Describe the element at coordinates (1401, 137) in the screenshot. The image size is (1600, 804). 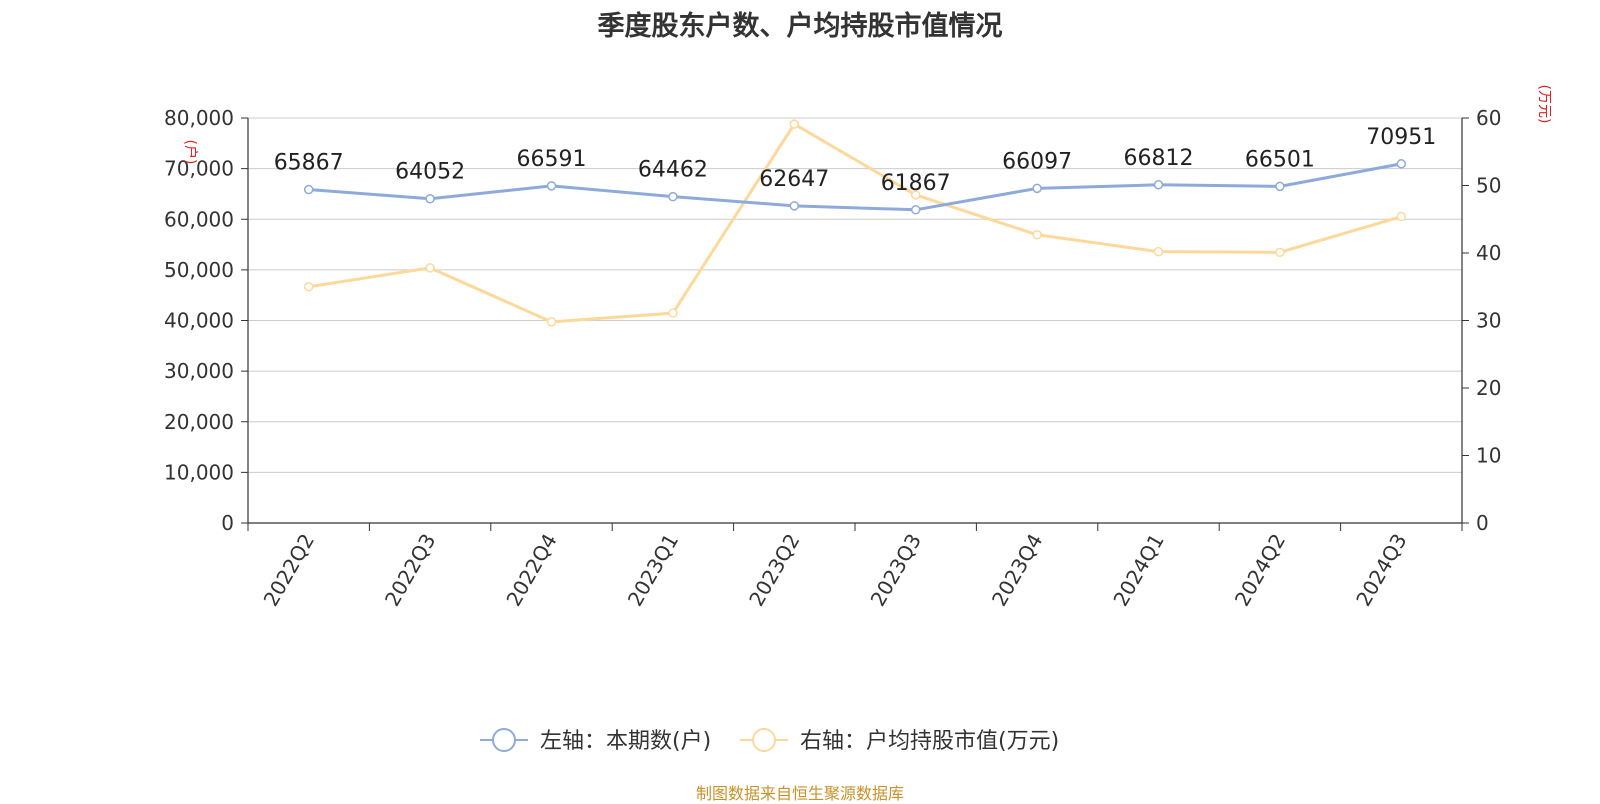
I see `data-label: 70951` at that location.